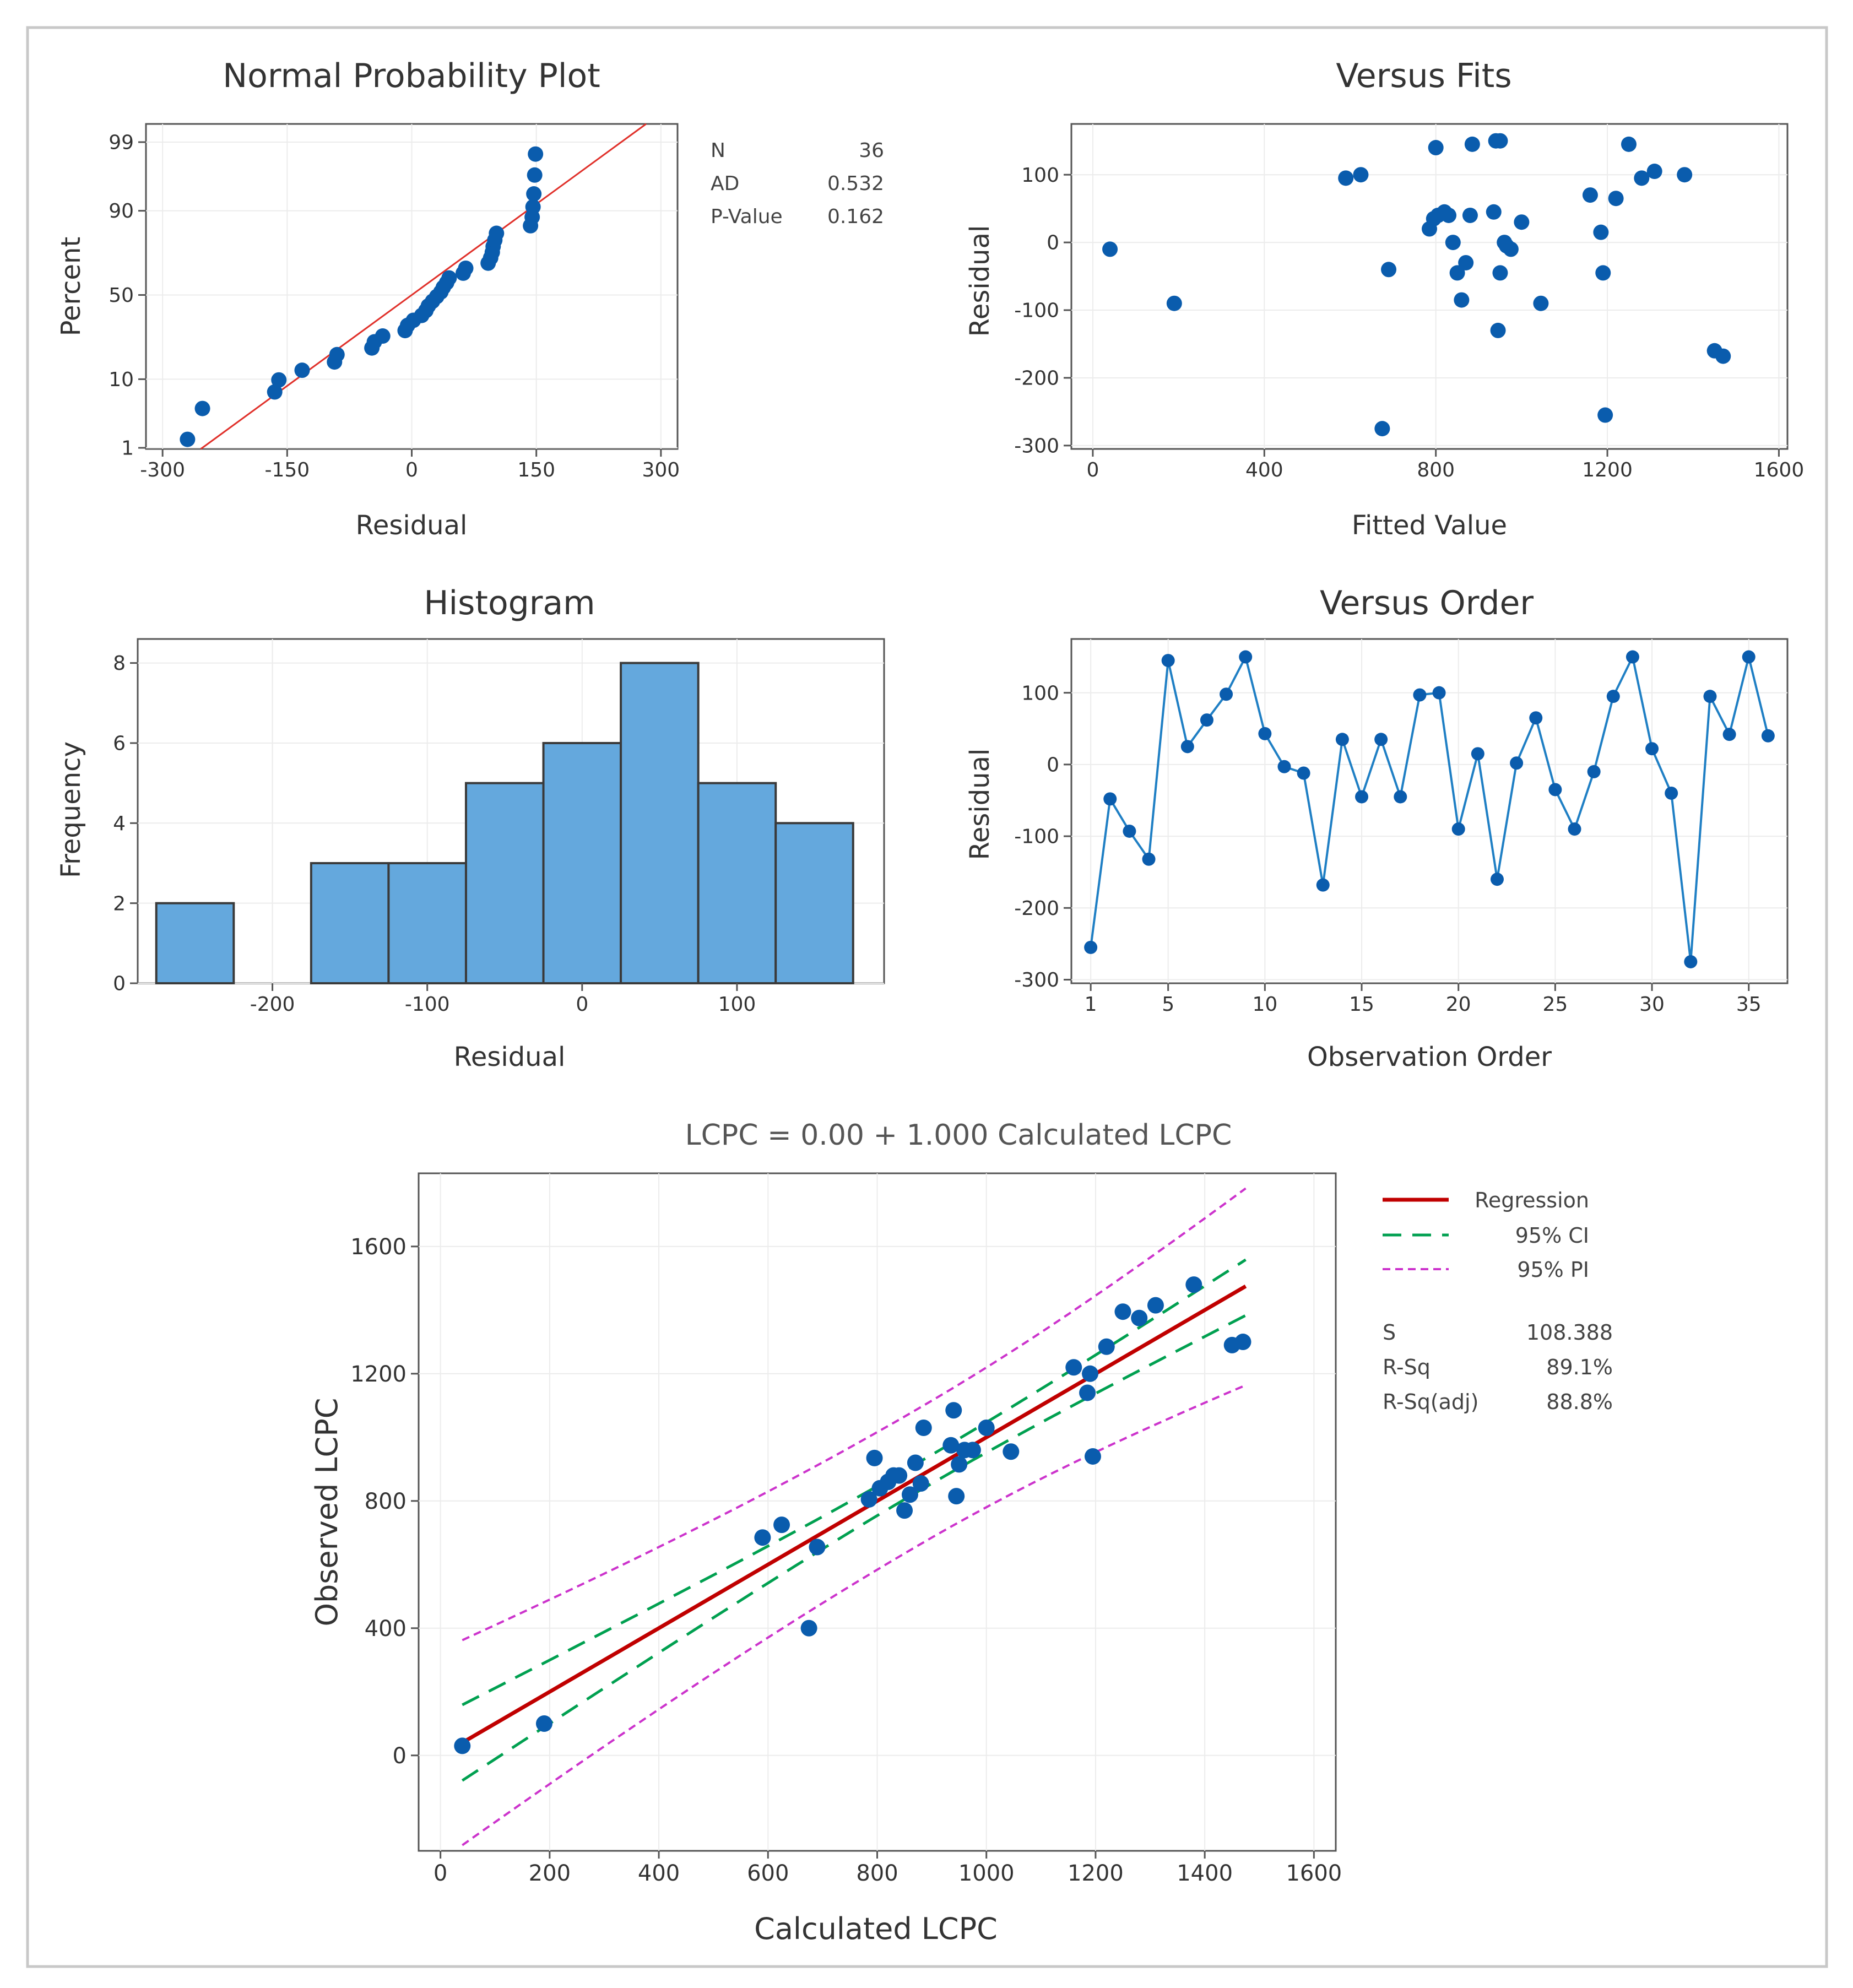 This screenshot has width=1853, height=1988. I want to click on x-tick-label: 5, so click(1168, 1005).